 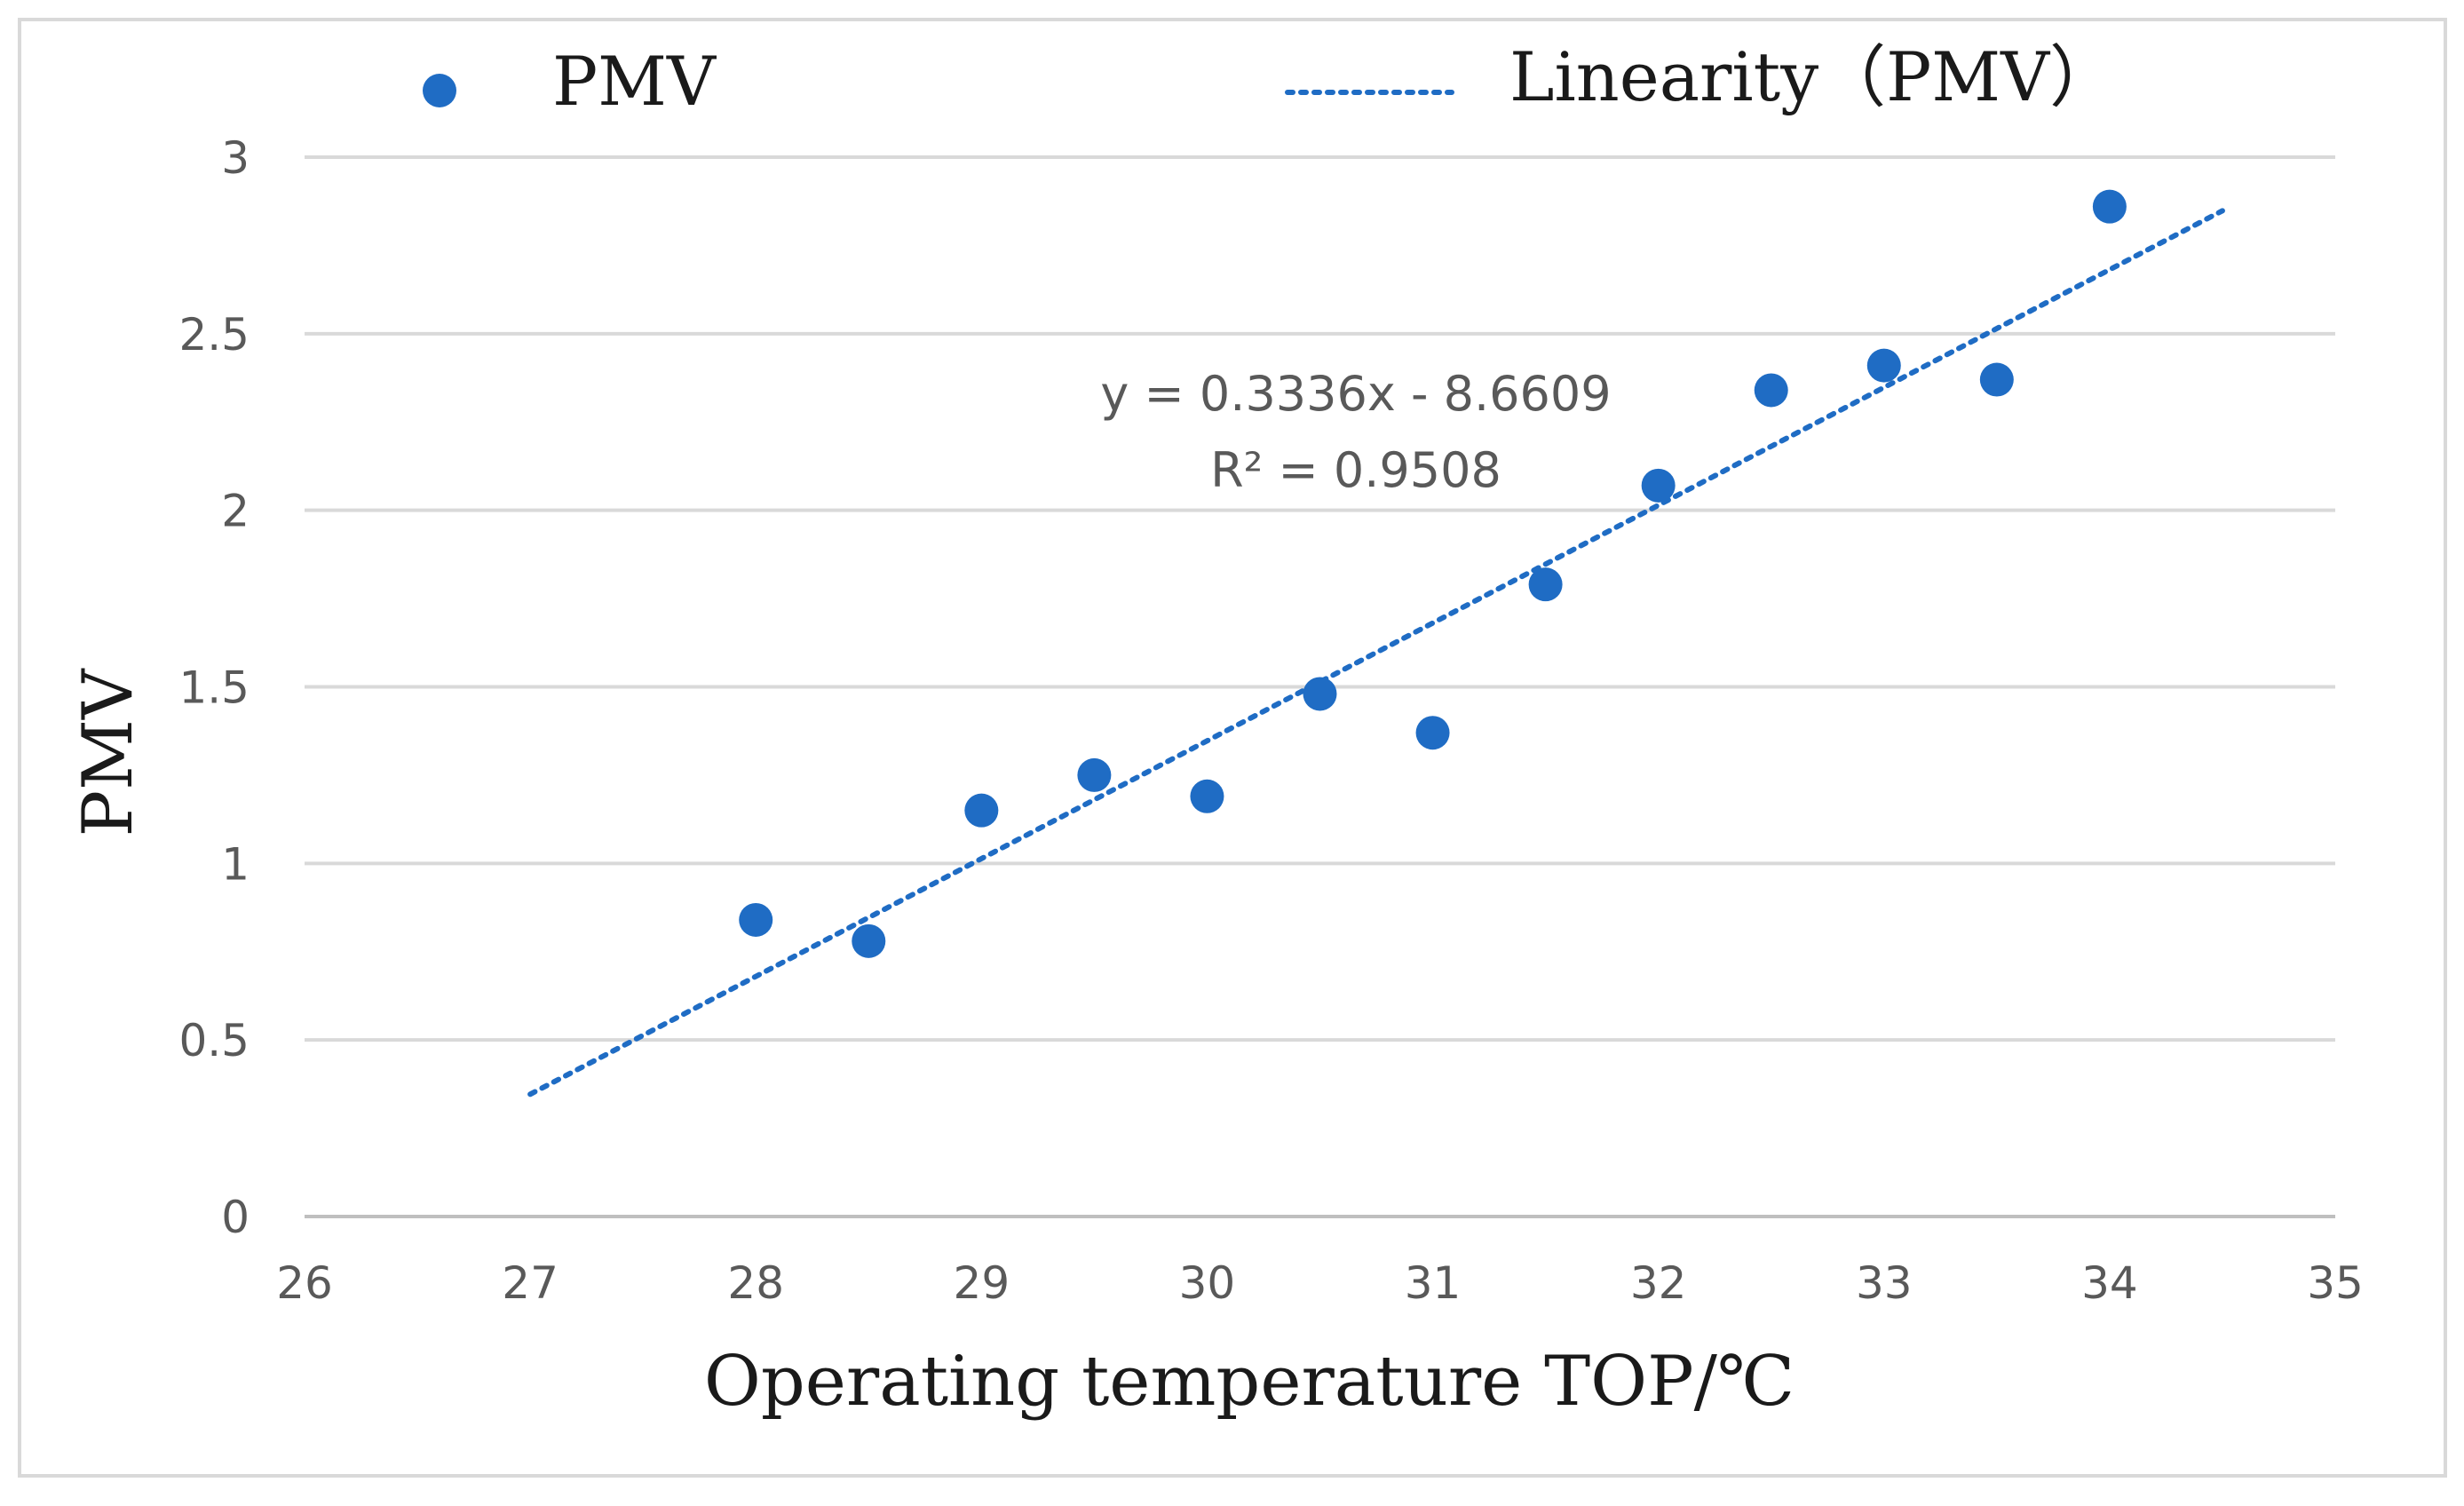 I want to click on x-tick-label: 34, so click(x=2109, y=1283).